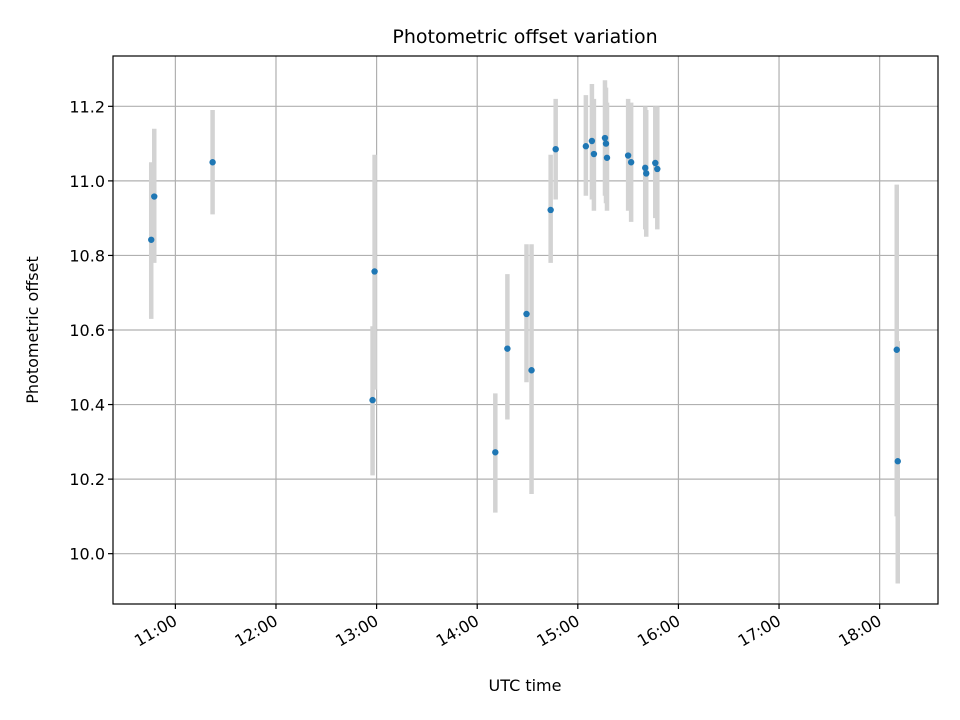 The width and height of the screenshot is (960, 720). Describe the element at coordinates (87, 181) in the screenshot. I see `y-tick-label: 11.0` at that location.